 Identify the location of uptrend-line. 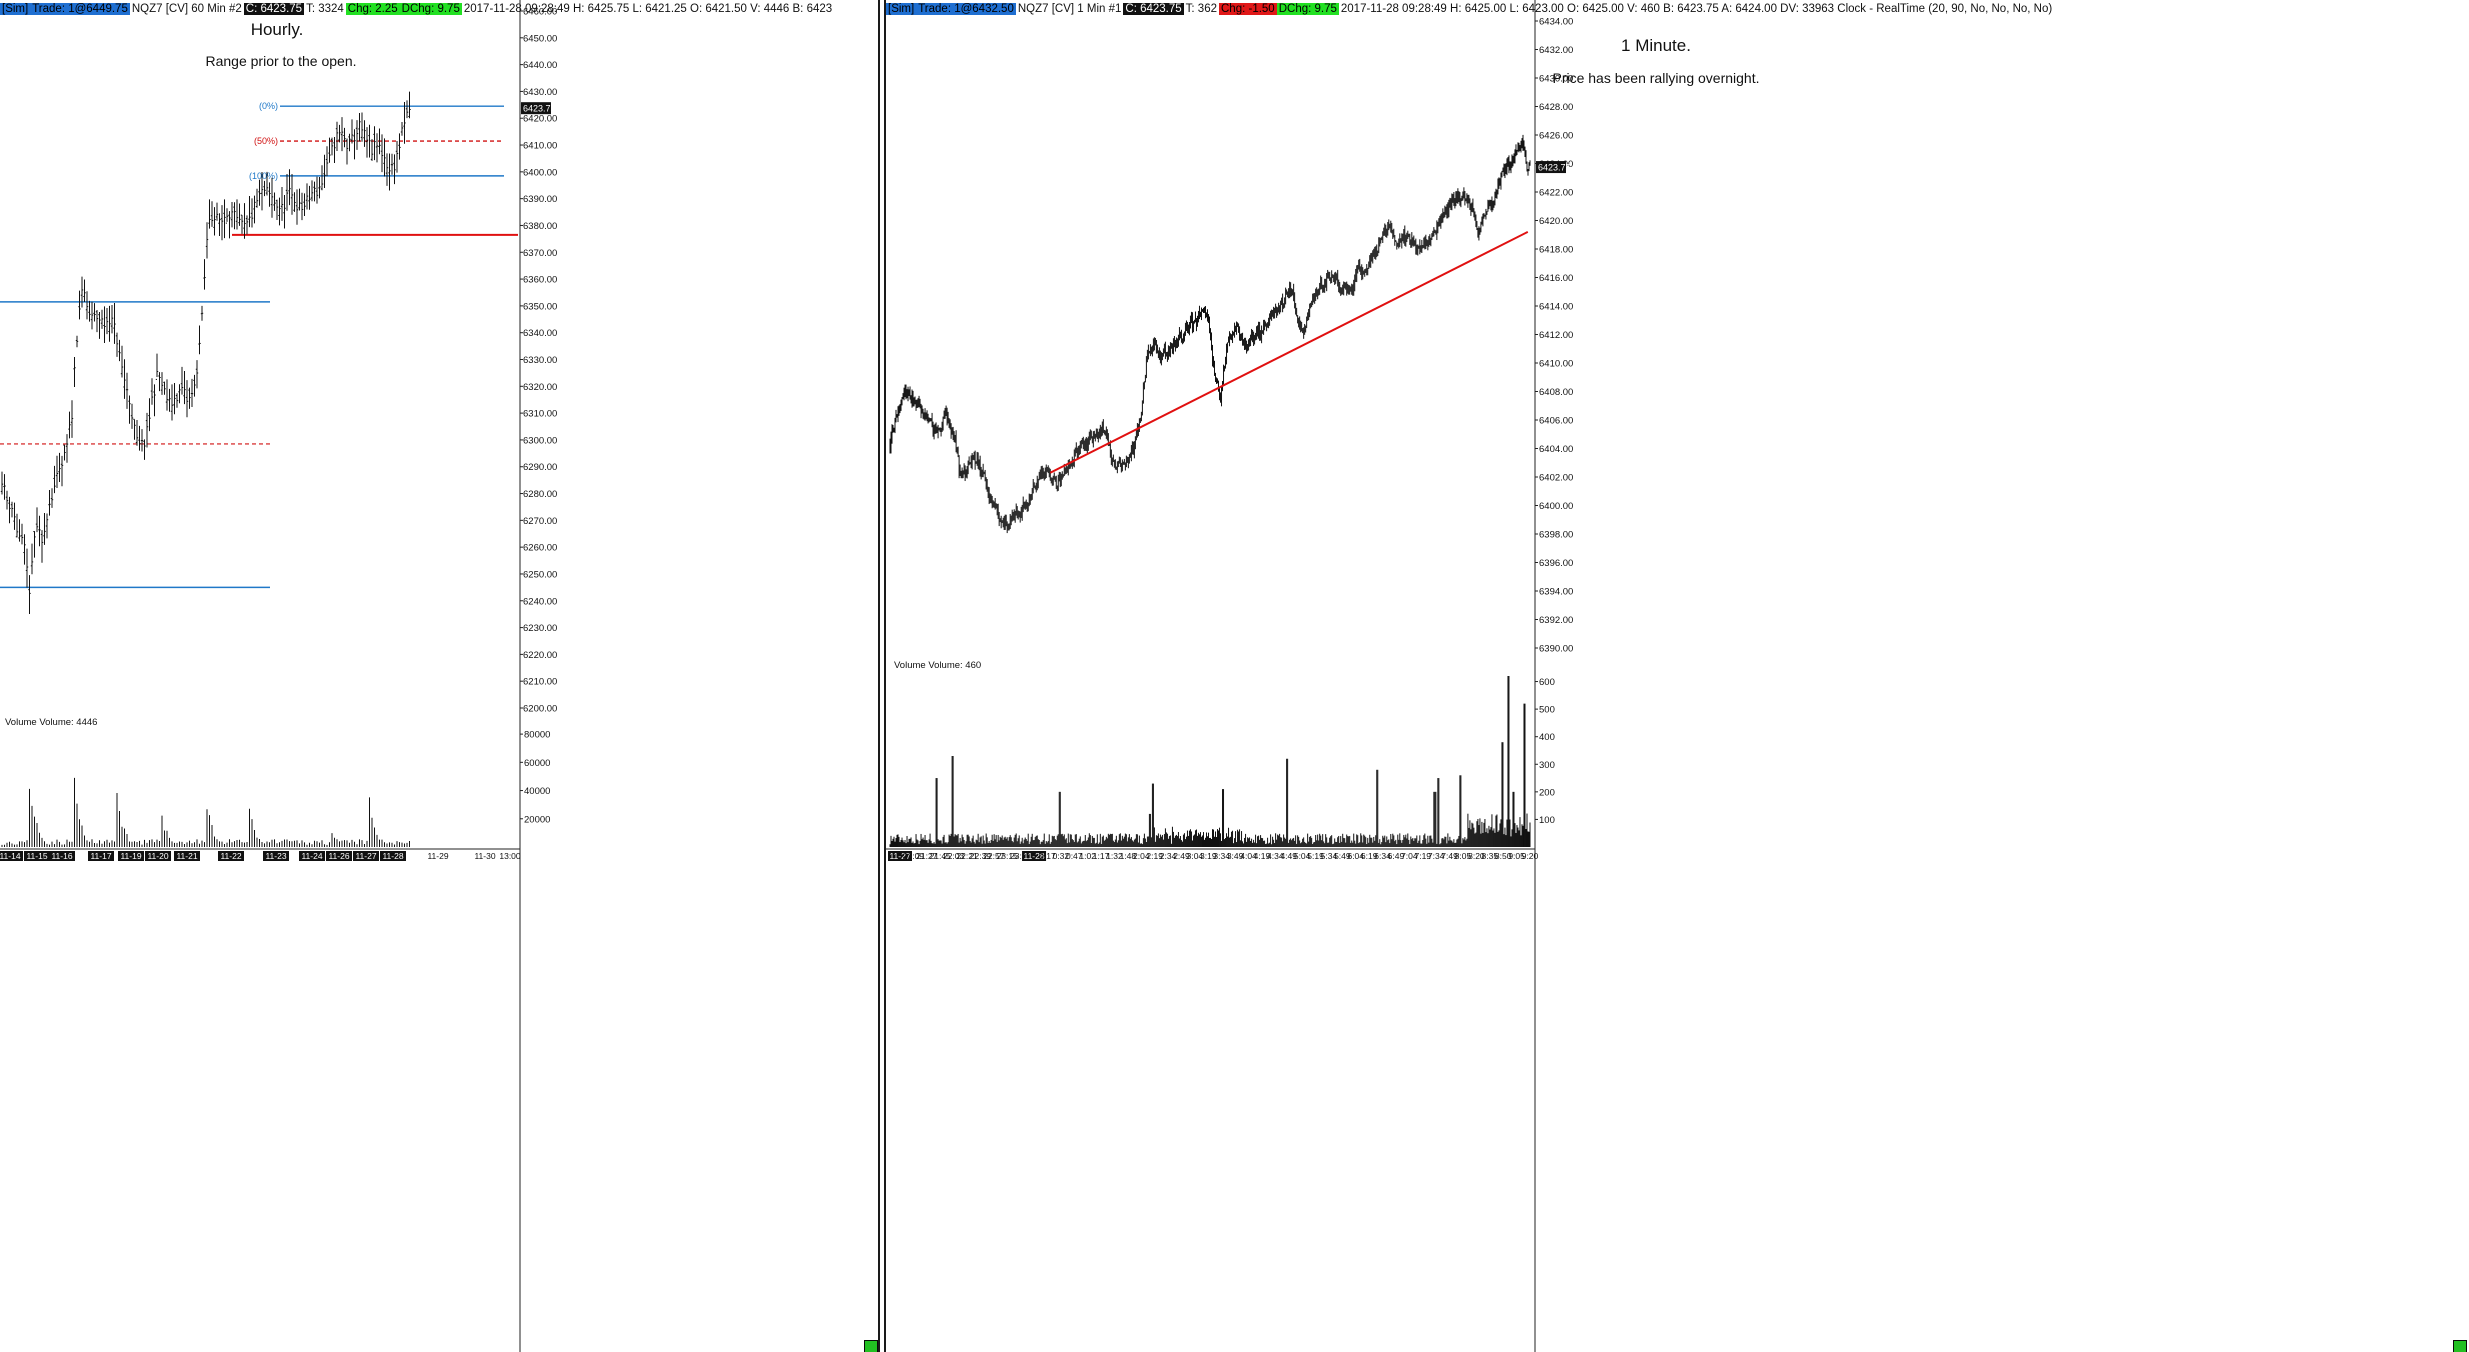
(1289, 352).